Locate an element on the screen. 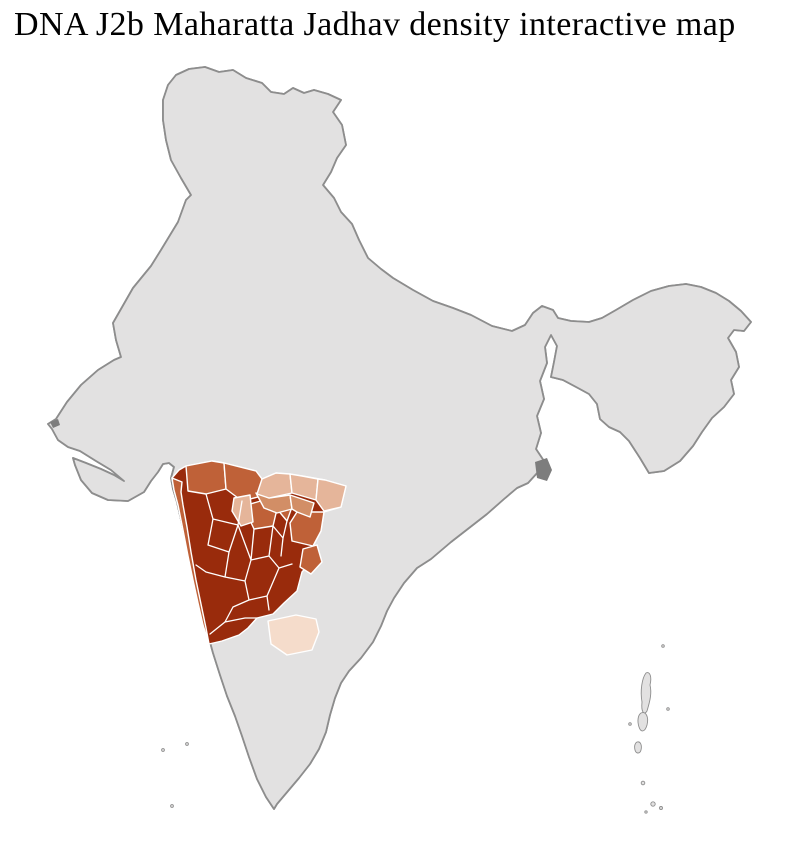 This screenshot has width=812, height=853. district-lowest-density is located at coordinates (293, 635).